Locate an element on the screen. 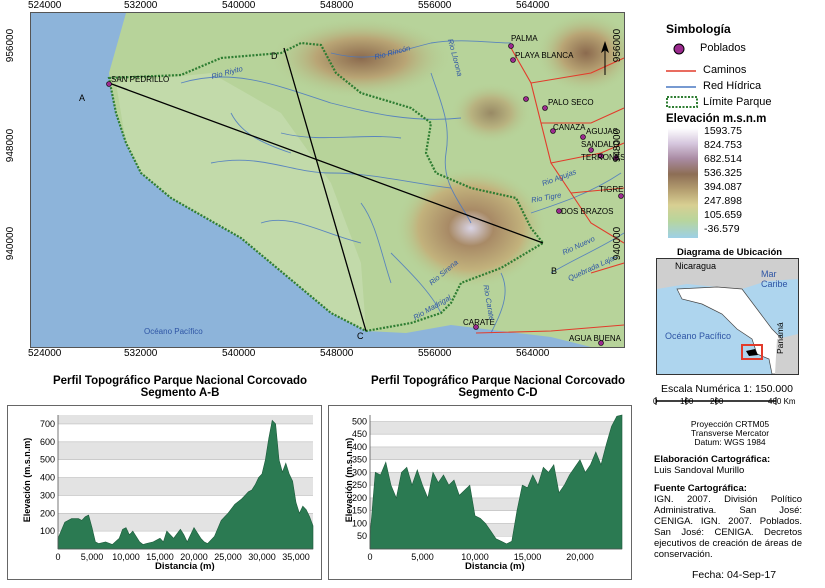  profile-cd-xlabel: Distancia (m) is located at coordinates (495, 566).